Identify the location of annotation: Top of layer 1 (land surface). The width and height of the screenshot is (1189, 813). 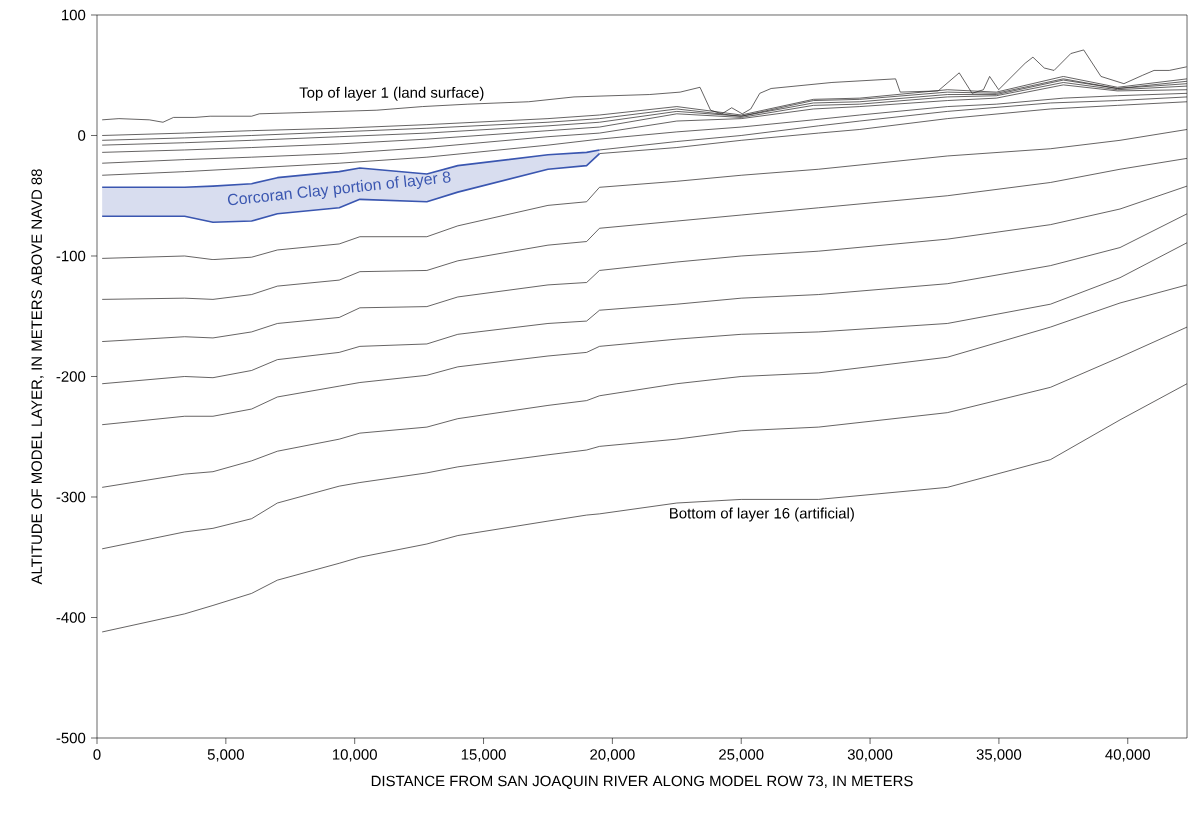
(391, 93).